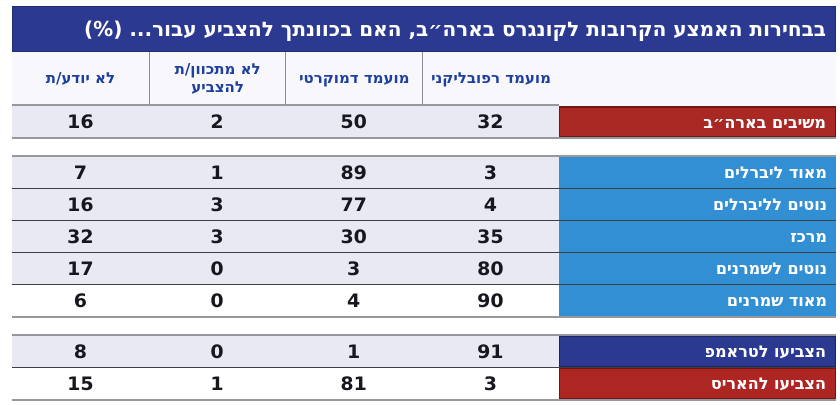 The width and height of the screenshot is (840, 405). Describe the element at coordinates (424, 269) in the screenshot. I see `table-row: נוטים לשמרנים 80 3 0 17` at that location.